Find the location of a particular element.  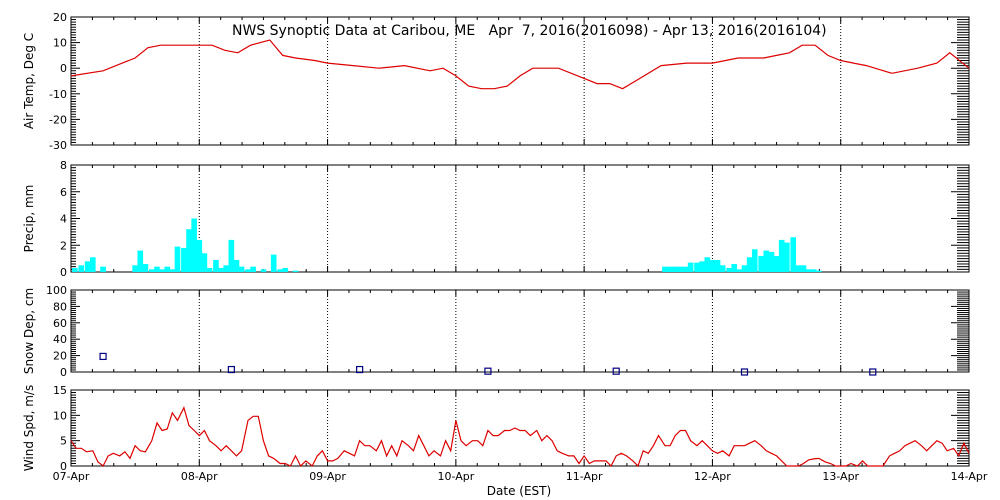

precip-ytick-label: 4 is located at coordinates (63, 219).